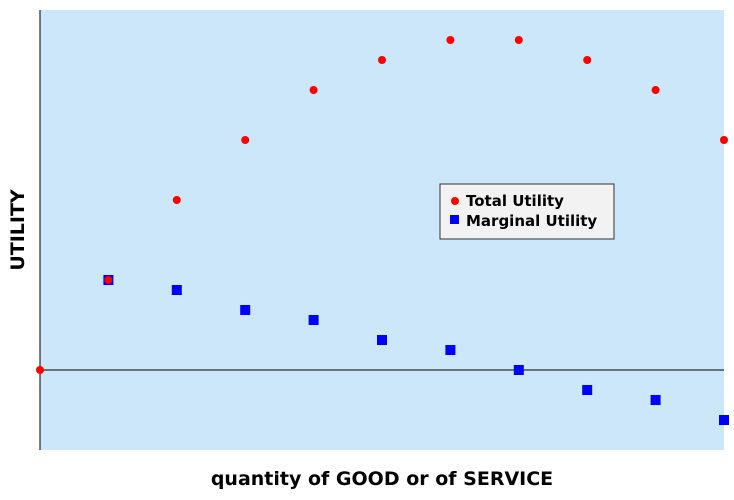 Image resolution: width=734 pixels, height=500 pixels. What do you see at coordinates (18, 230) in the screenshot?
I see `y-axis-label: UTILITY` at bounding box center [18, 230].